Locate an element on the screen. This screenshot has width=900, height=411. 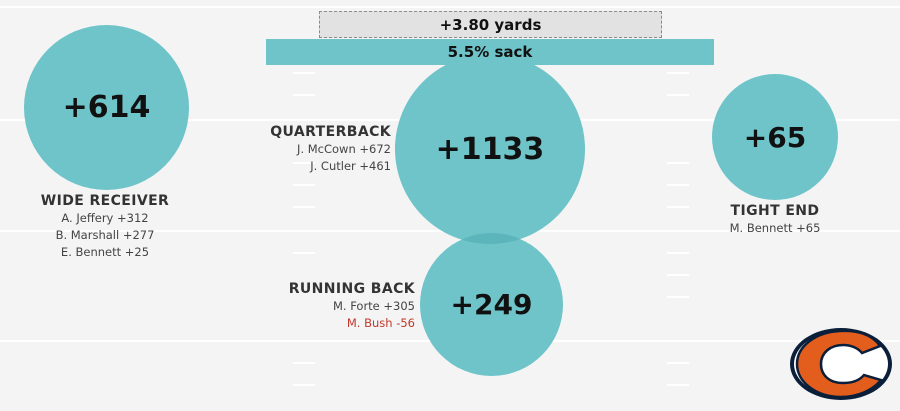
tight-end-bubble: +65 is located at coordinates (775, 137).